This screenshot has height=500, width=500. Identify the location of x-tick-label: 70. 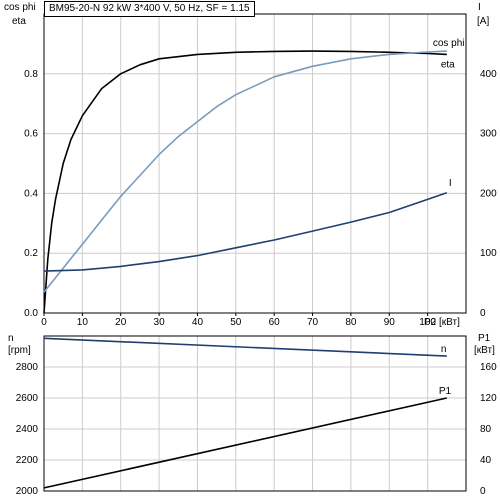
(313, 322).